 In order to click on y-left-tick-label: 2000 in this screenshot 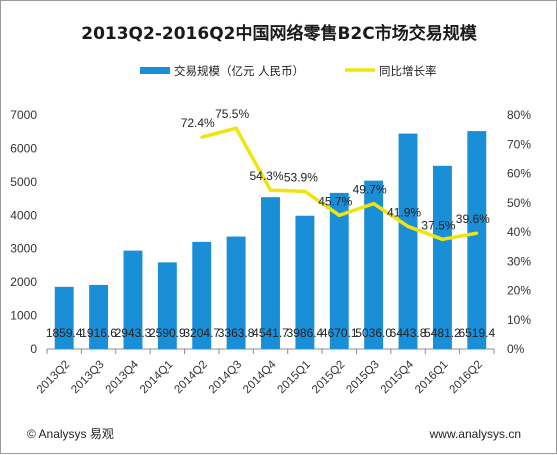, I will do `click(23, 282)`.